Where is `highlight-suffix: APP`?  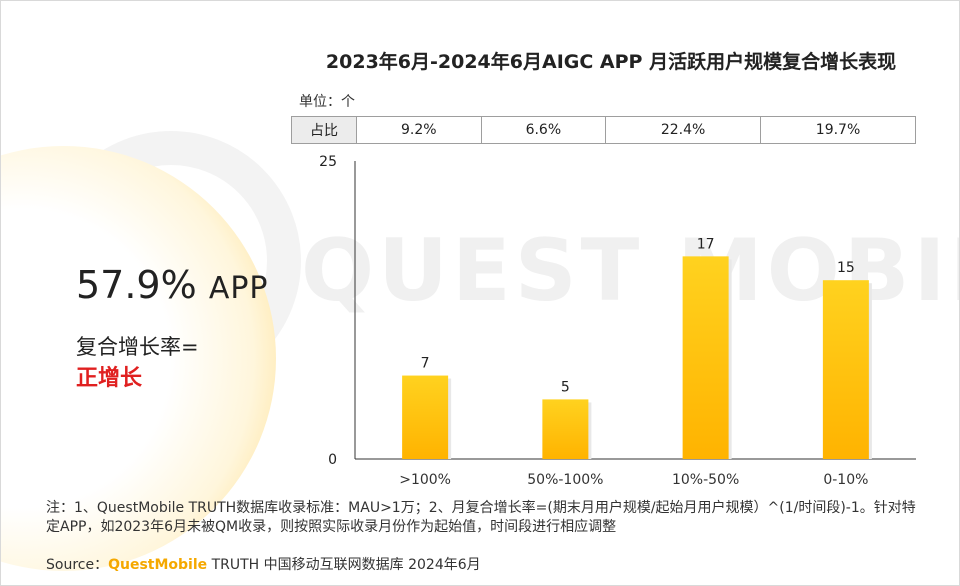
highlight-suffix: APP is located at coordinates (238, 288).